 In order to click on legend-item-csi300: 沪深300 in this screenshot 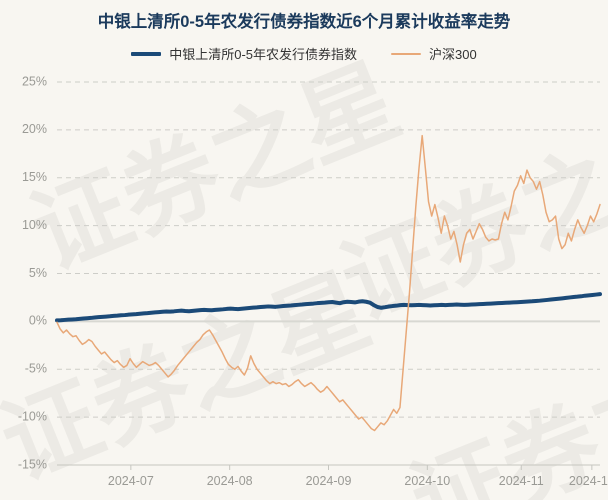, I will do `click(434, 53)`.